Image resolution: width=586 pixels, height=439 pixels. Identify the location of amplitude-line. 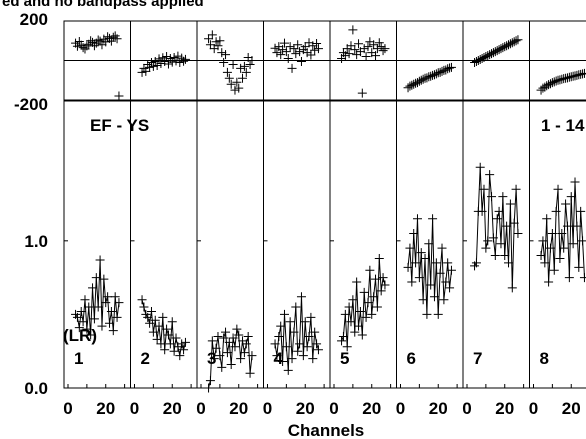
(97, 297).